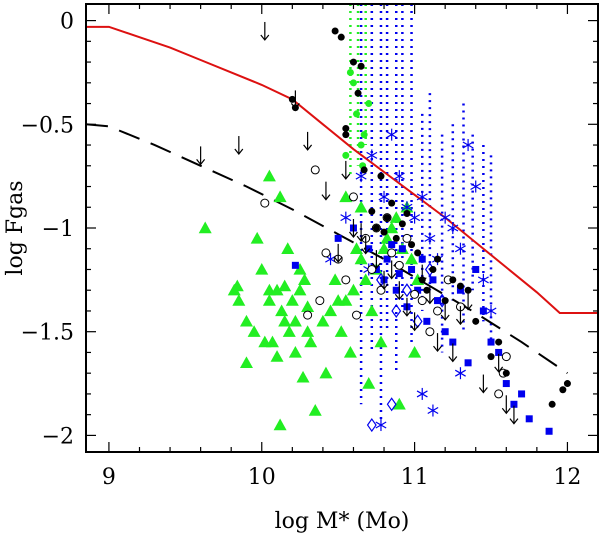  What do you see at coordinates (67, 22) in the screenshot?
I see `y-tick-label: 0` at bounding box center [67, 22].